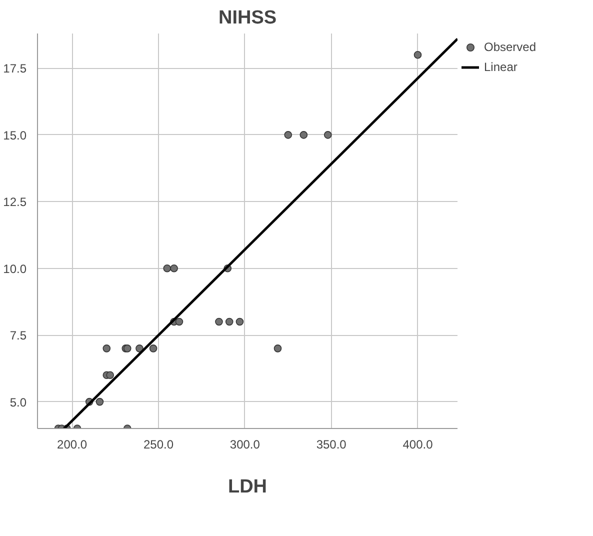 This screenshot has width=593, height=536. I want to click on chart-title: NIHSS, so click(247, 18).